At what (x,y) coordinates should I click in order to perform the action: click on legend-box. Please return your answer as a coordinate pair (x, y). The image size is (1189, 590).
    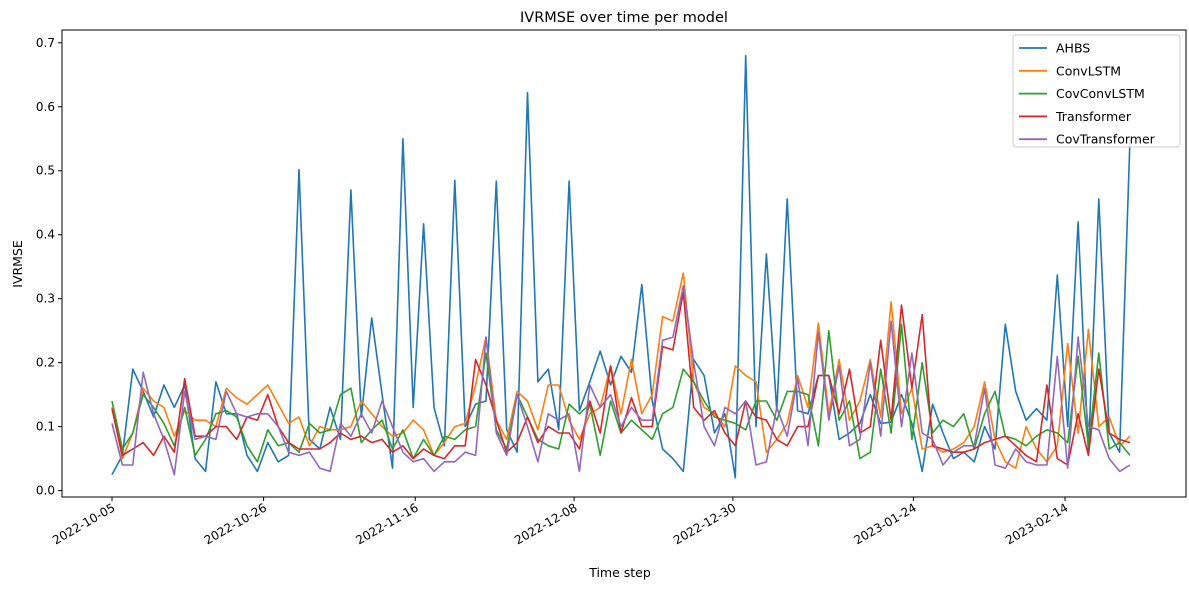
    Looking at the image, I should click on (1096, 91).